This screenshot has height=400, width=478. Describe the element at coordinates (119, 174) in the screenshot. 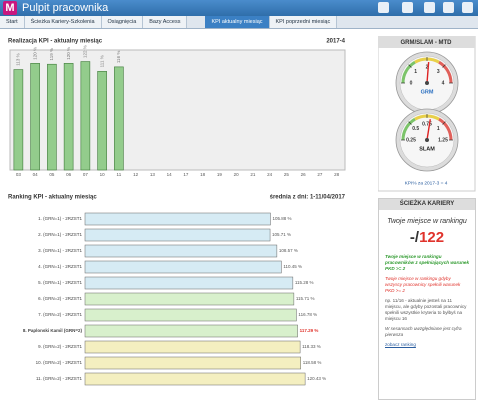

I see `x-tick-label: 11` at that location.